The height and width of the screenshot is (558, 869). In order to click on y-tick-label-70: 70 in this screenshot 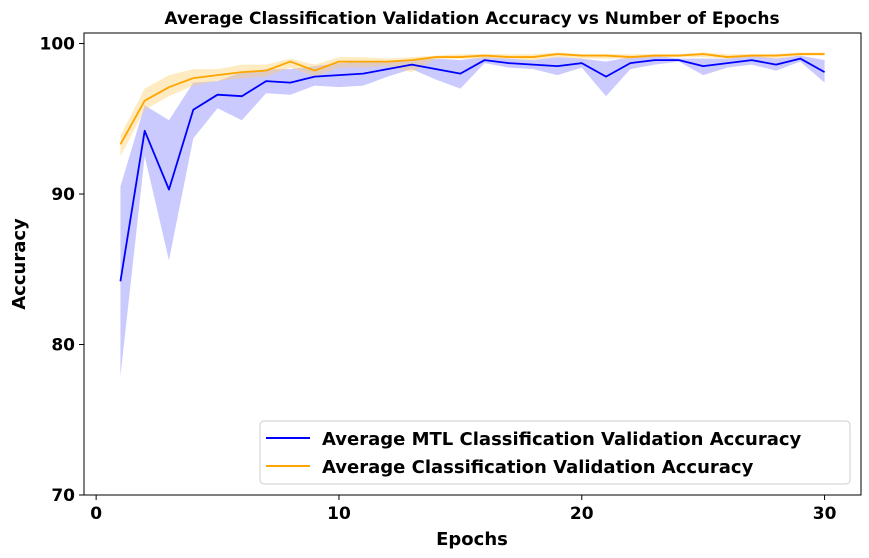, I will do `click(63, 496)`.